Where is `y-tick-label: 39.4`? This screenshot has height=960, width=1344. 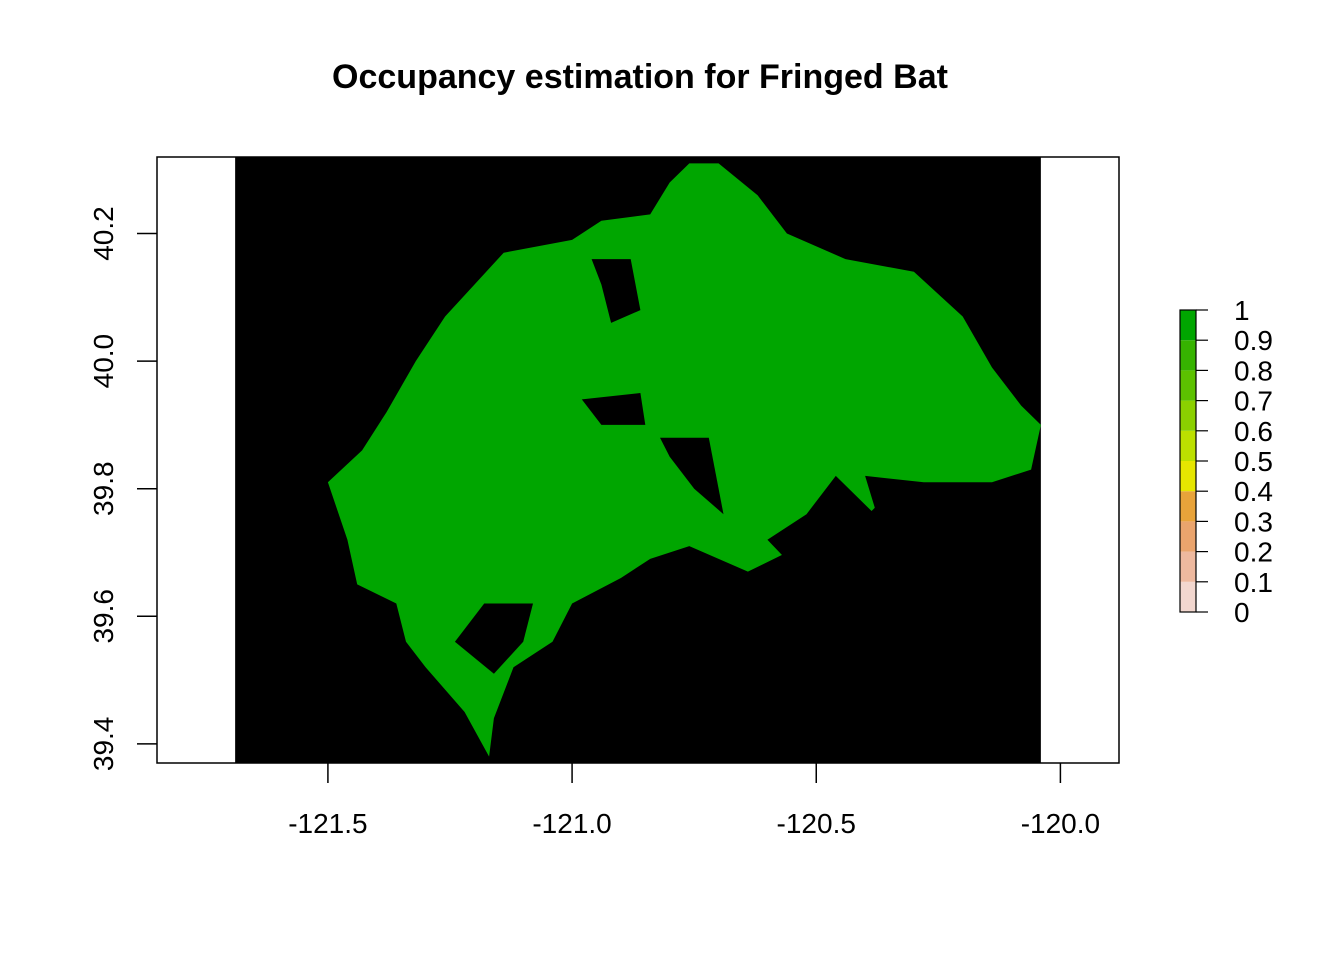 y-tick-label: 39.4 is located at coordinates (103, 744).